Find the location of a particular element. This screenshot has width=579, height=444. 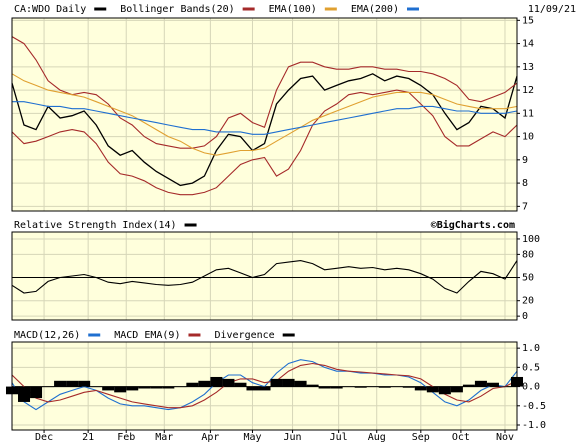

y-tick-label: 0.5 is located at coordinates (531, 367).